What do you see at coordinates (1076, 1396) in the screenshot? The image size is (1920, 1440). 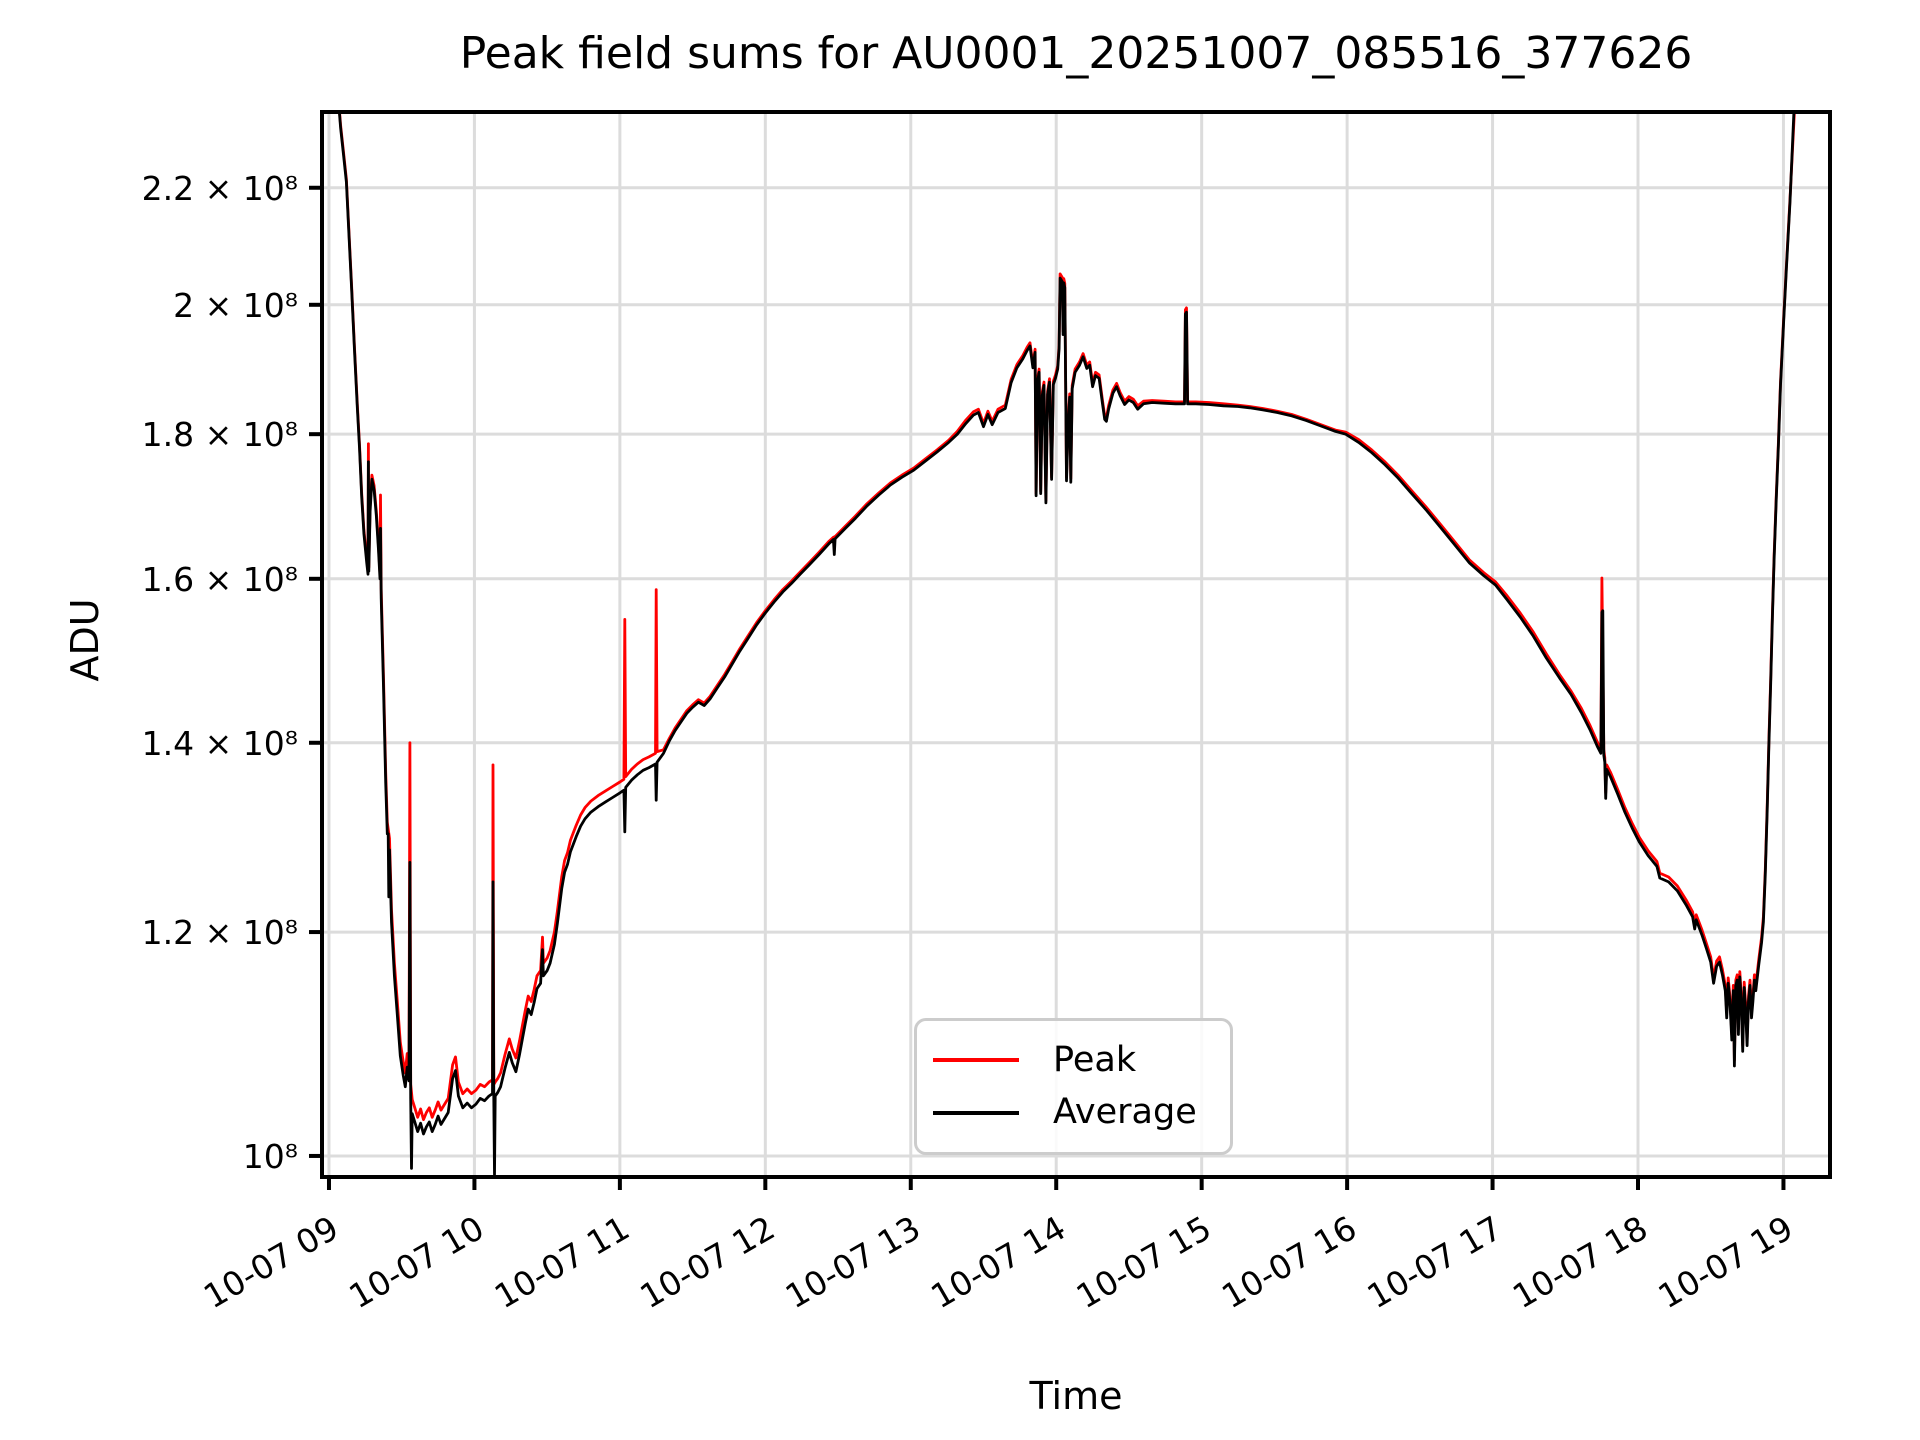 I see `x-axis-label: Time` at bounding box center [1076, 1396].